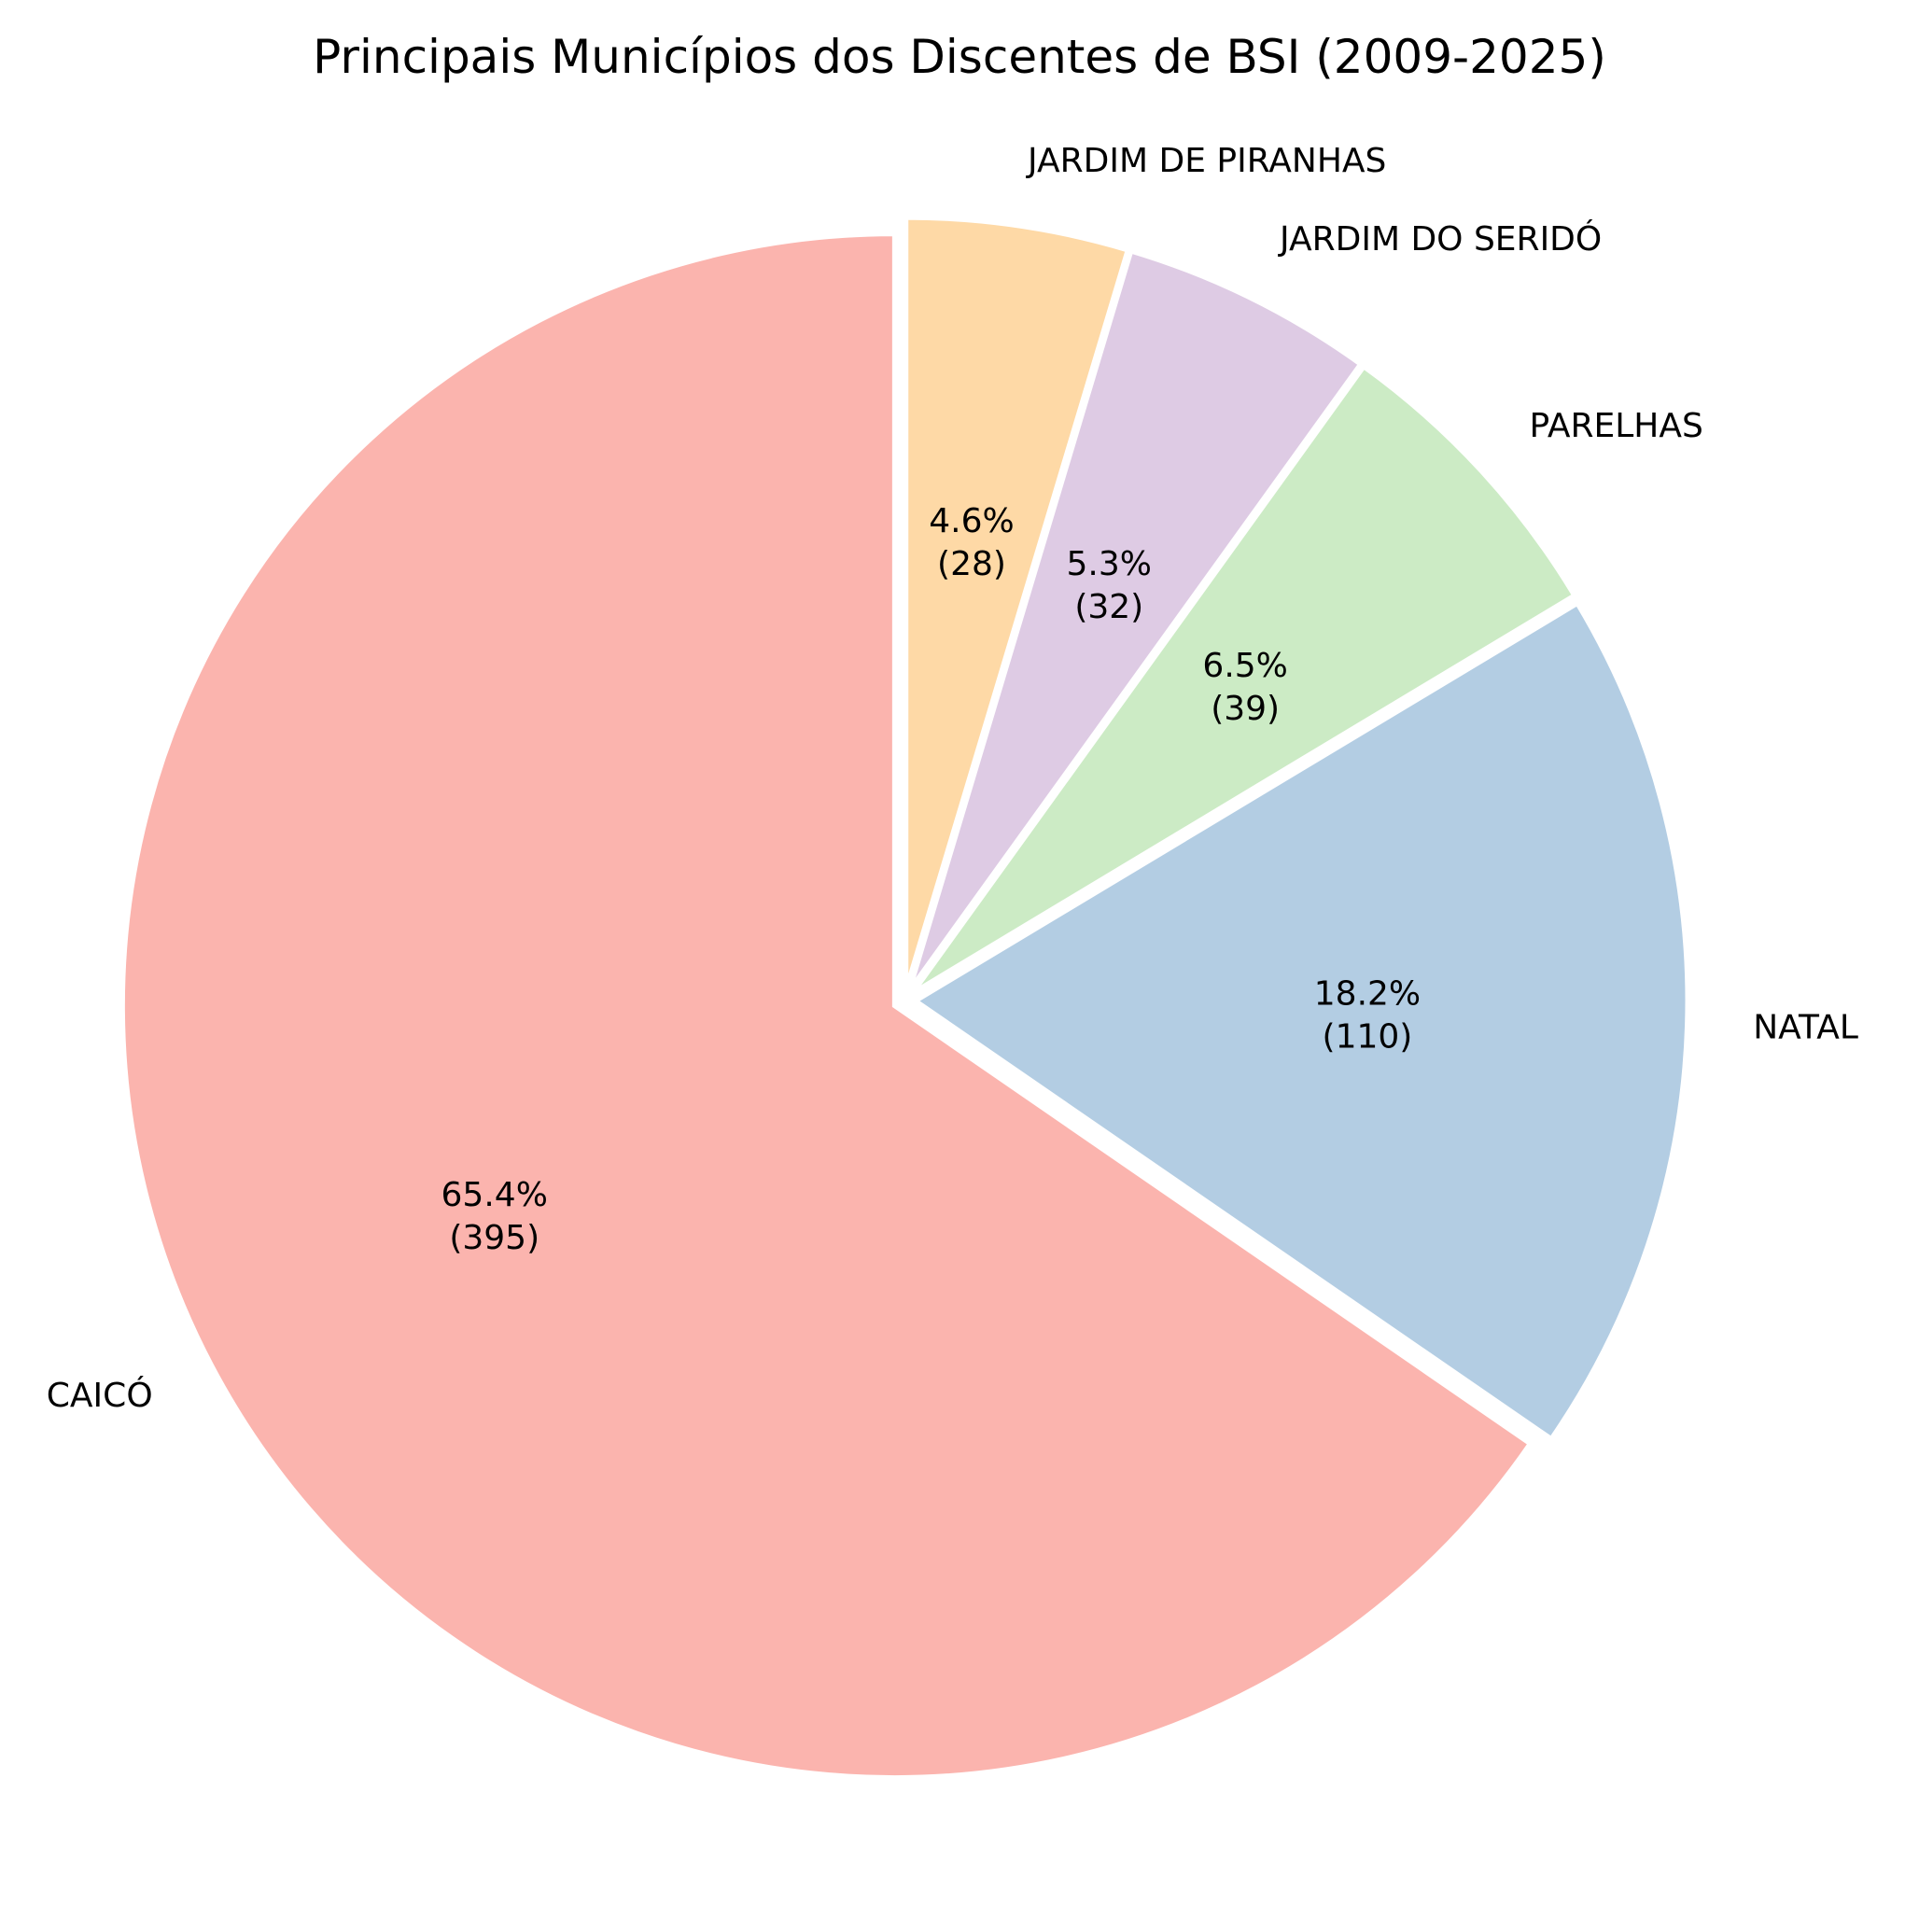 This screenshot has height=1932, width=1919. Describe the element at coordinates (1244, 666) in the screenshot. I see `slice-percent-label-2: 6.5%` at that location.